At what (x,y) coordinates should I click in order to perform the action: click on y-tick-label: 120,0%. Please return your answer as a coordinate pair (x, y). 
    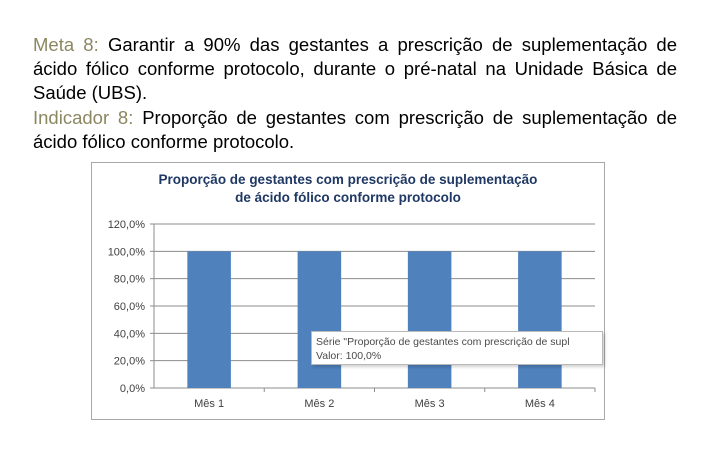
    Looking at the image, I should click on (127, 225).